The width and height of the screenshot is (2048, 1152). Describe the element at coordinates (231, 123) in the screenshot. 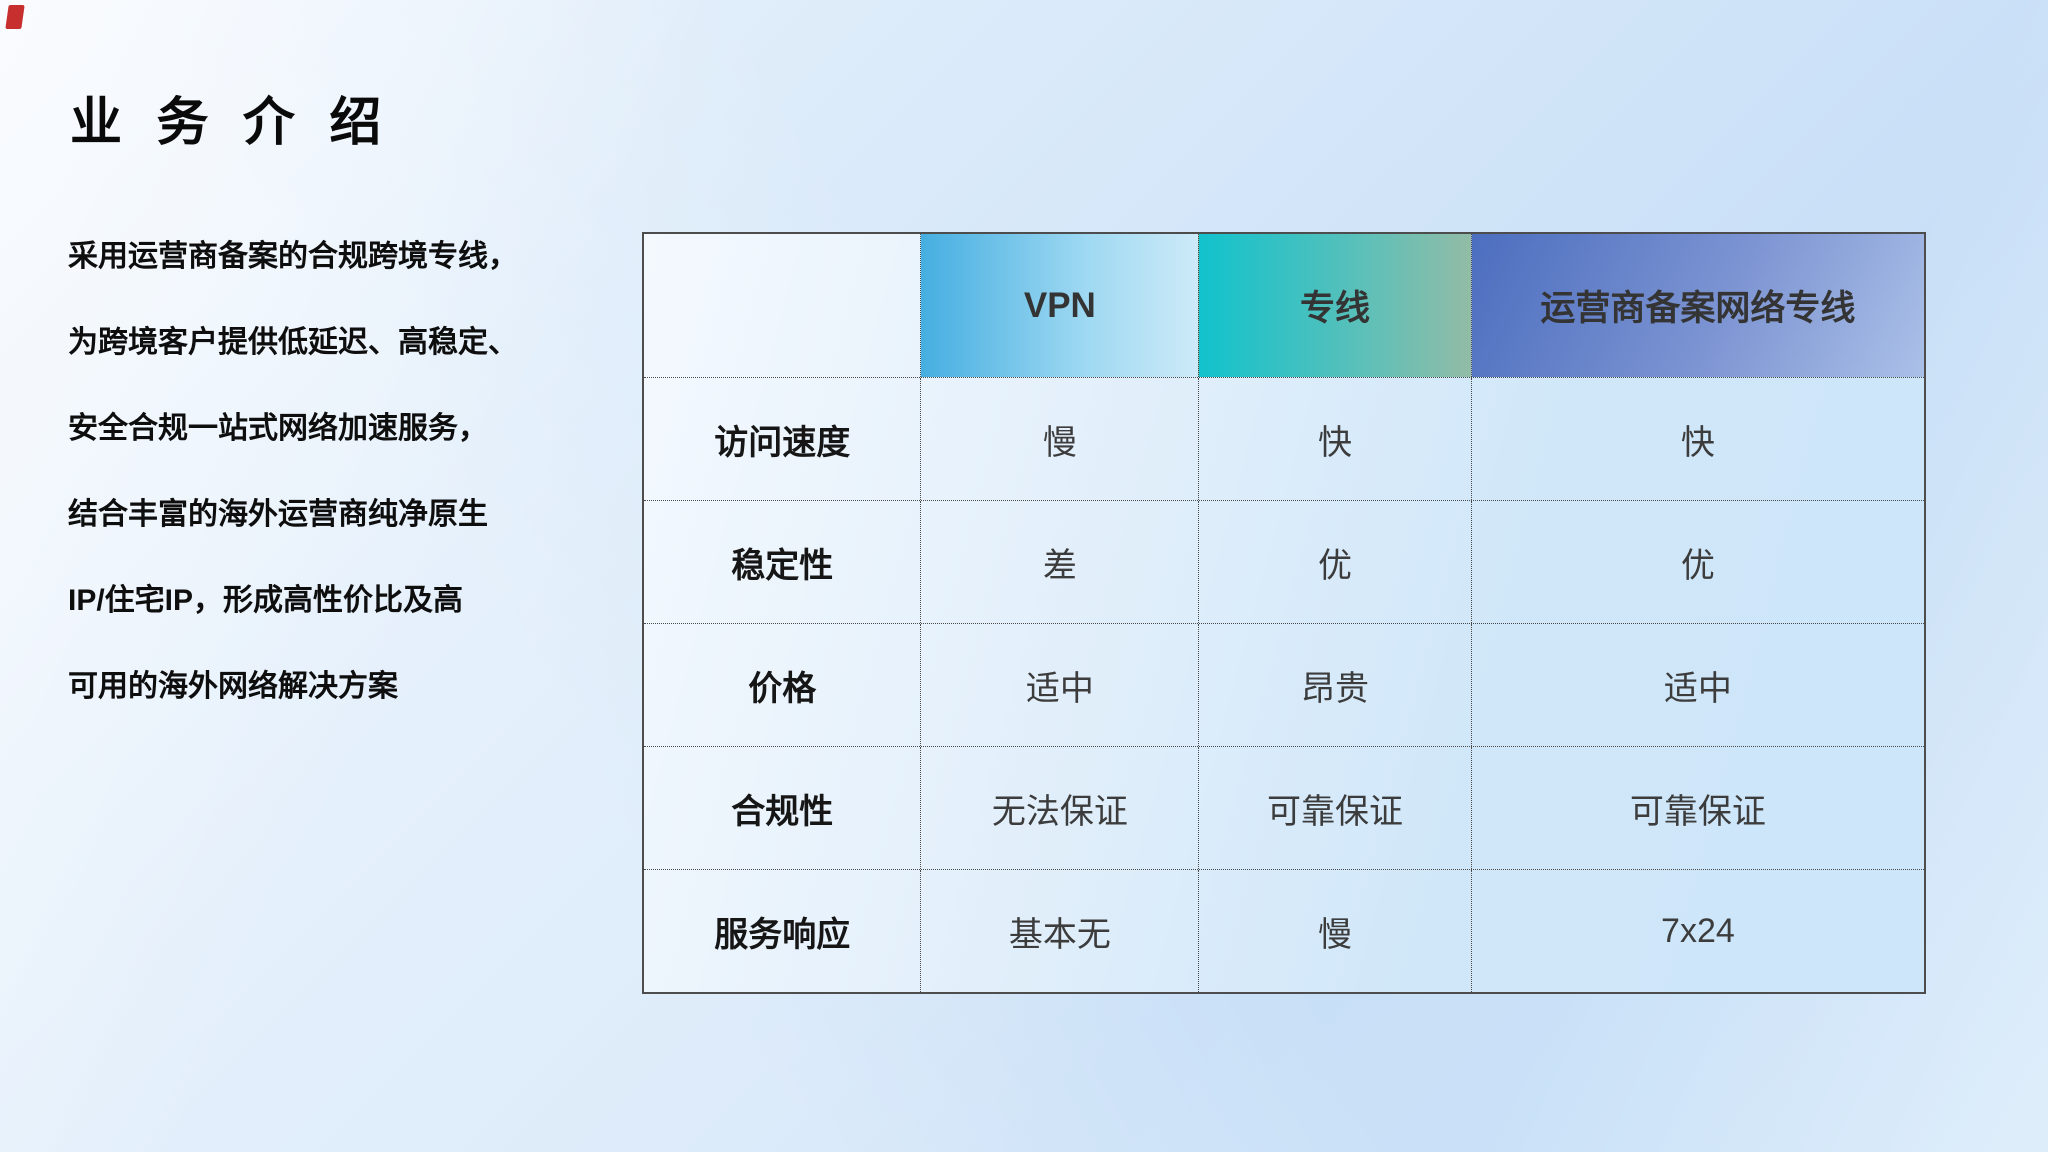

I see `page-title: 业 务 介 绍` at that location.